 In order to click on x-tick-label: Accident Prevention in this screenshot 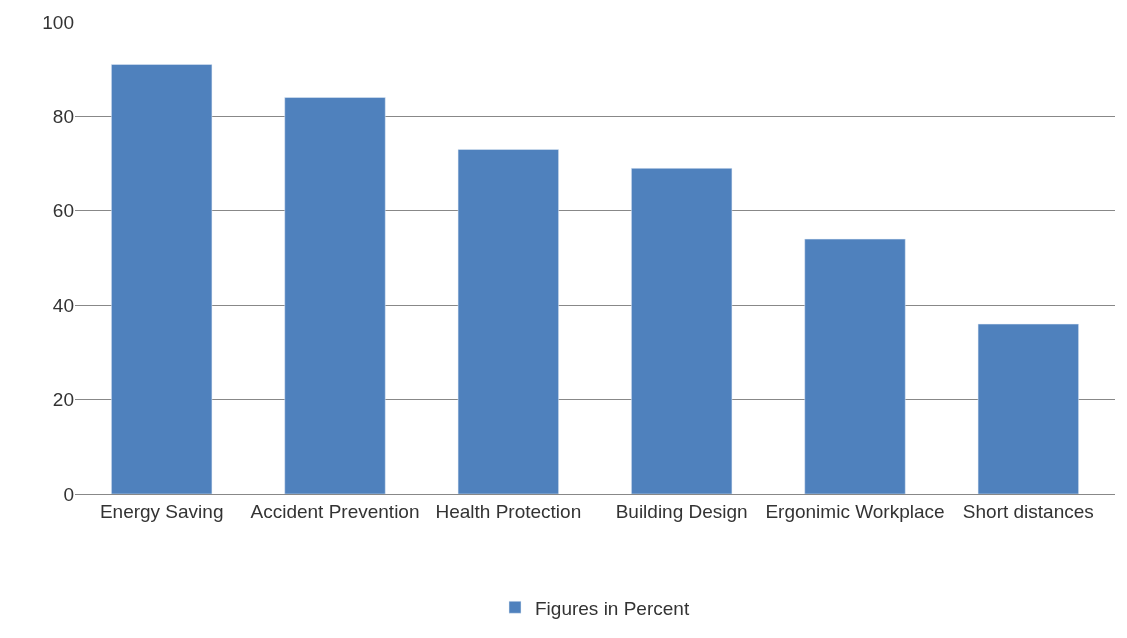, I will do `click(335, 511)`.